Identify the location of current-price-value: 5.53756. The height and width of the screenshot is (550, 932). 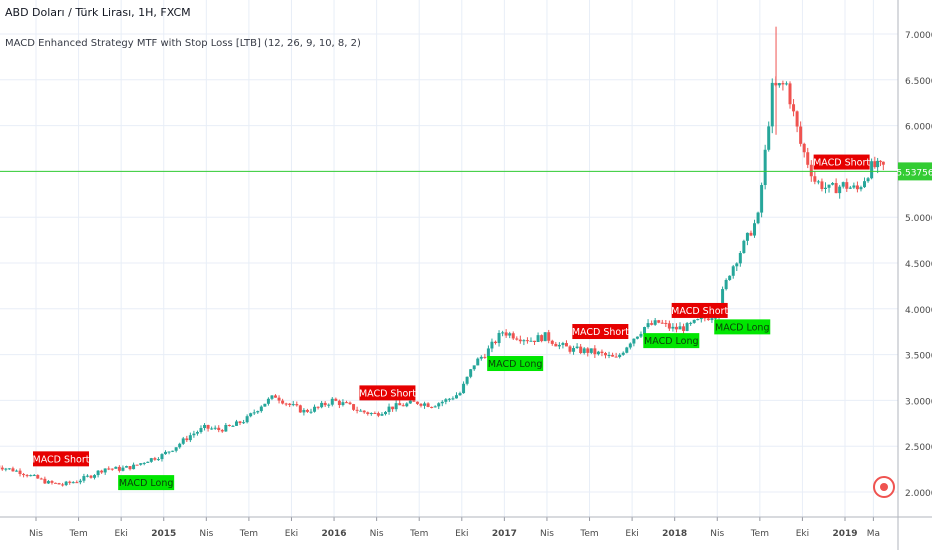
(914, 173).